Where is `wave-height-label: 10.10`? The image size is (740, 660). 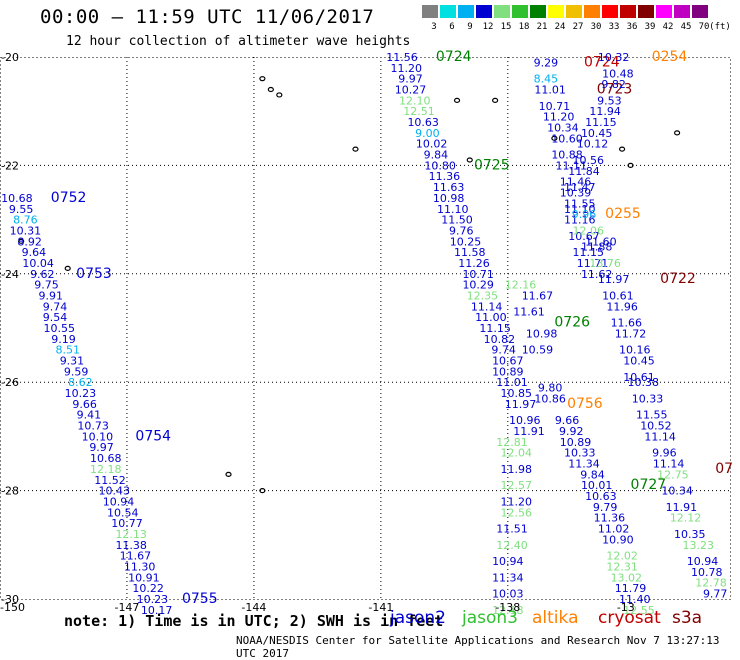 wave-height-label: 10.10 is located at coordinates (98, 436).